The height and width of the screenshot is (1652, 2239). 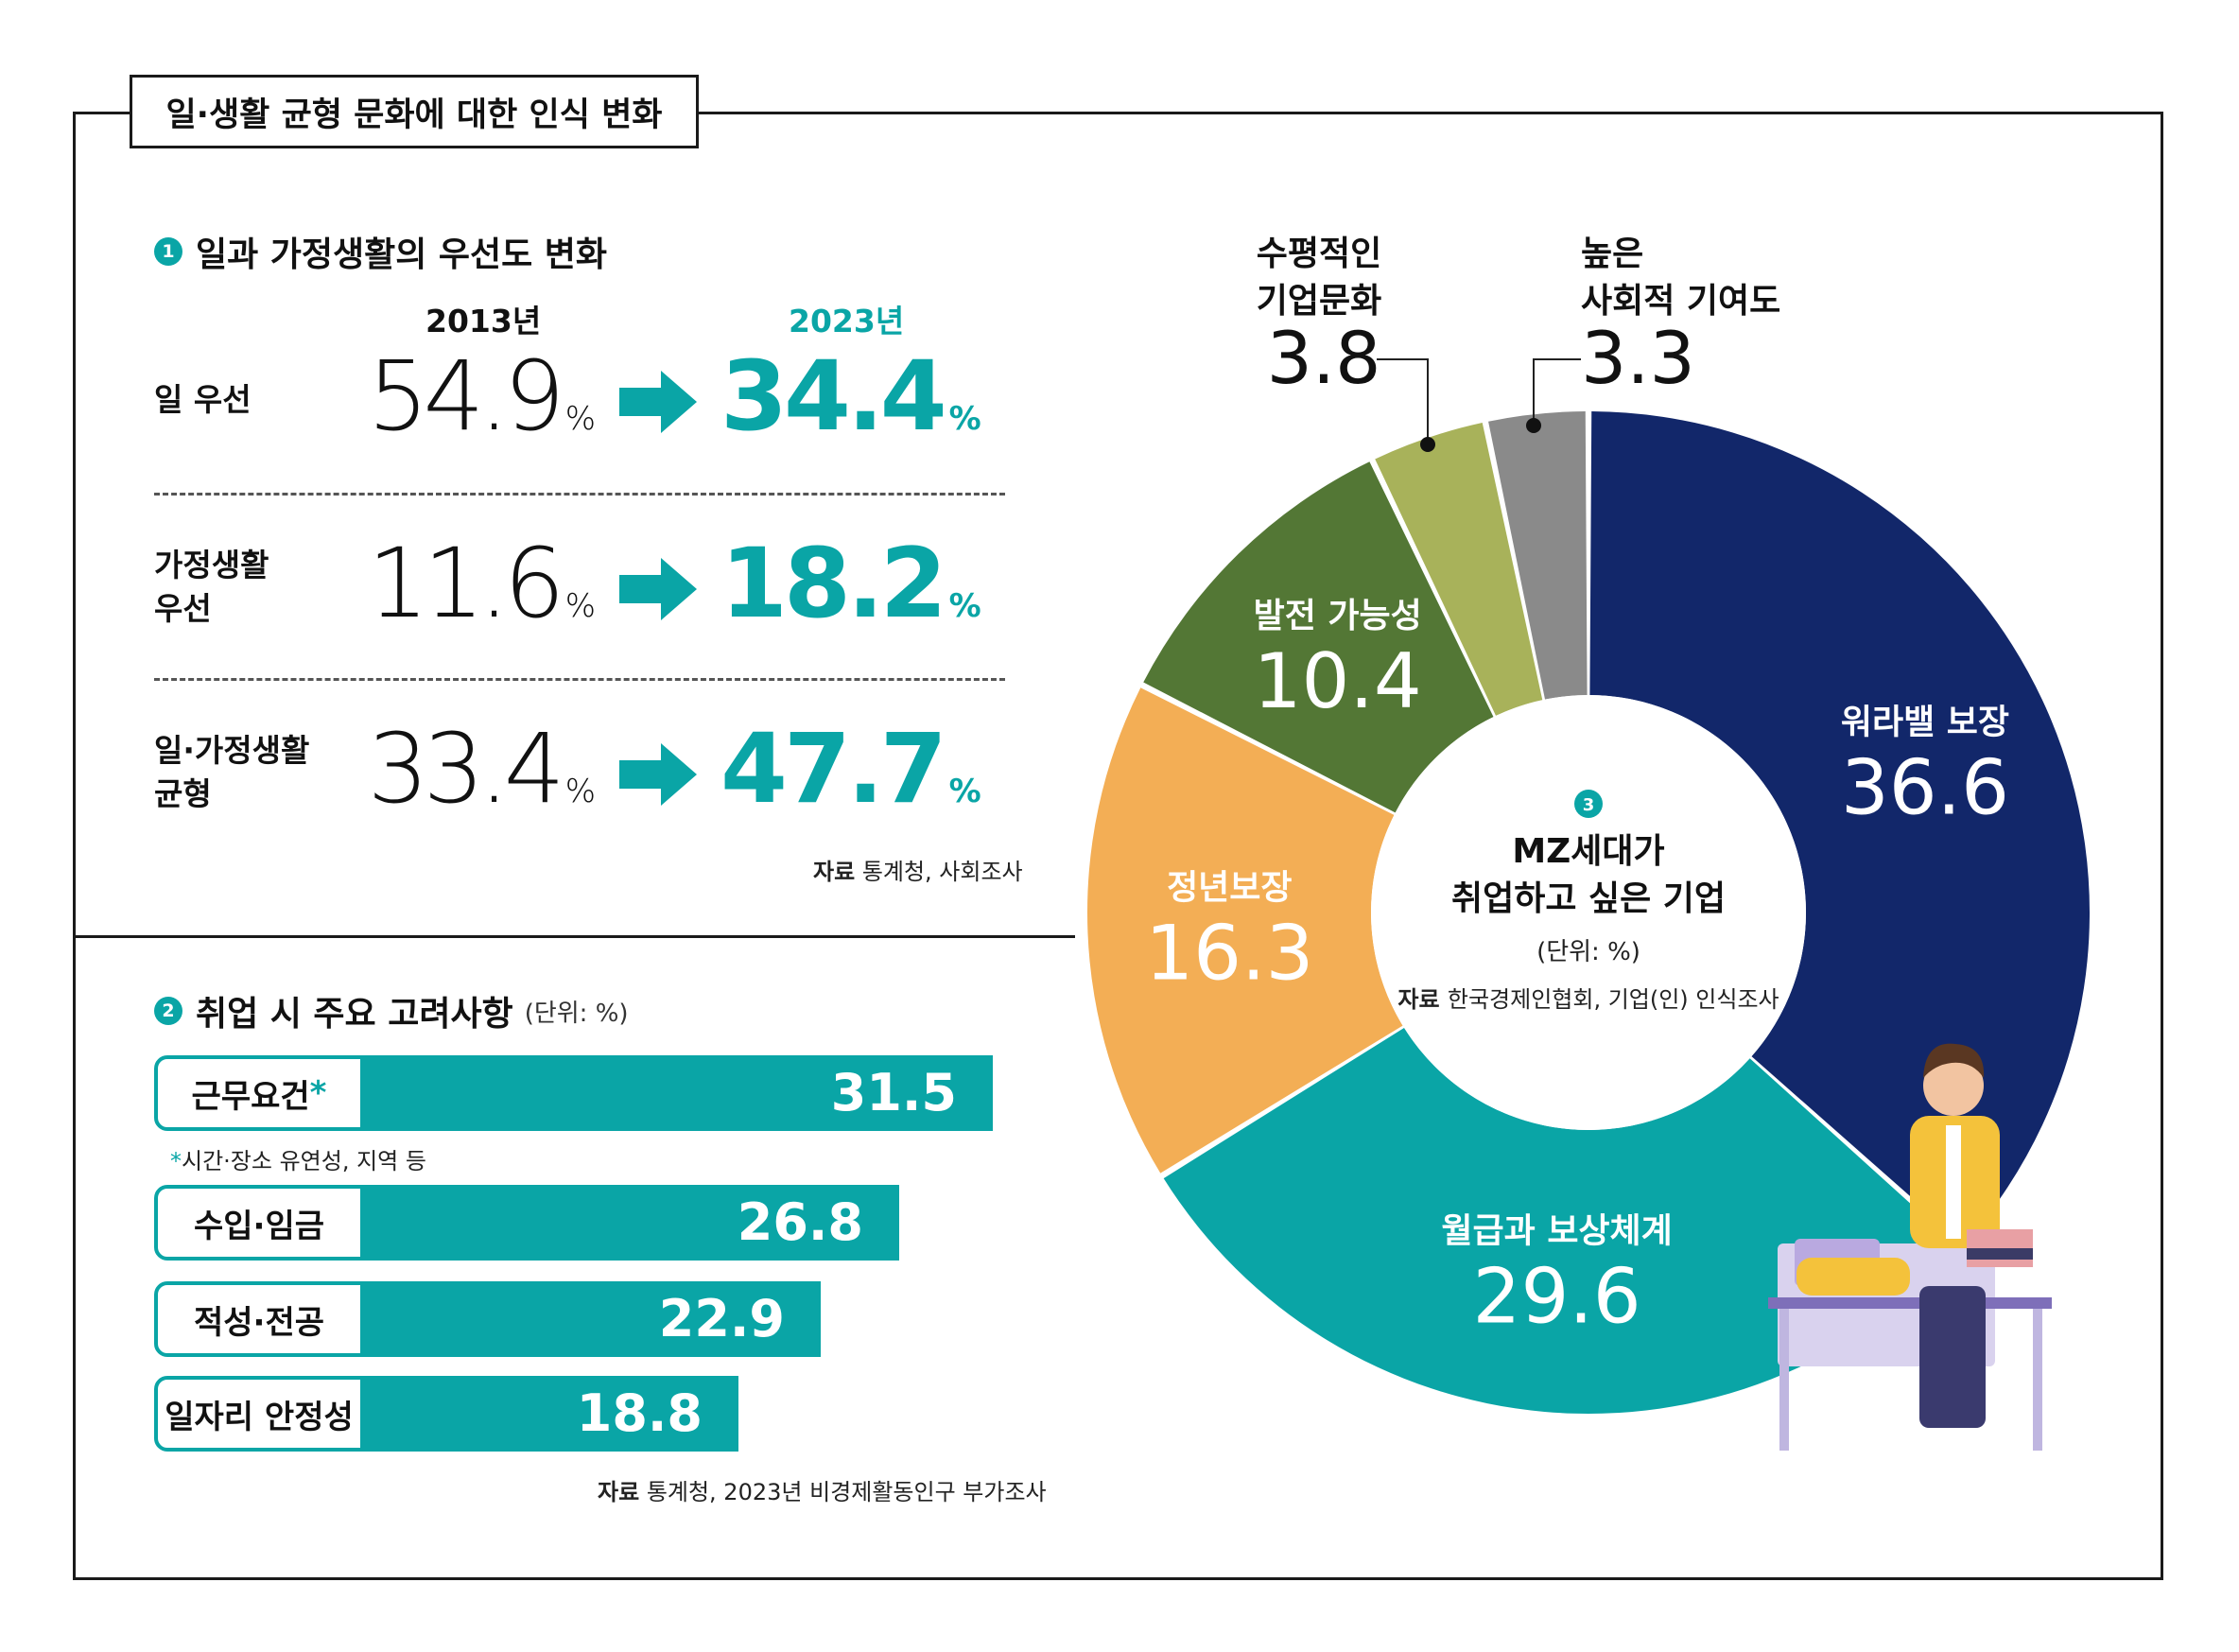 What do you see at coordinates (576, 1013) in the screenshot?
I see `section2-unit: (단위: %)` at bounding box center [576, 1013].